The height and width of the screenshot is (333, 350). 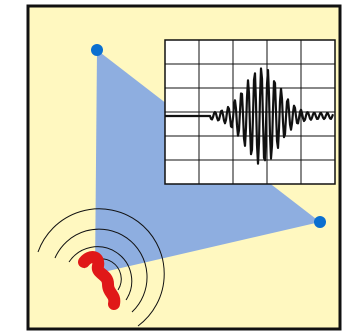 What do you see at coordinates (97, 50) in the screenshot?
I see `station-top-dot` at bounding box center [97, 50].